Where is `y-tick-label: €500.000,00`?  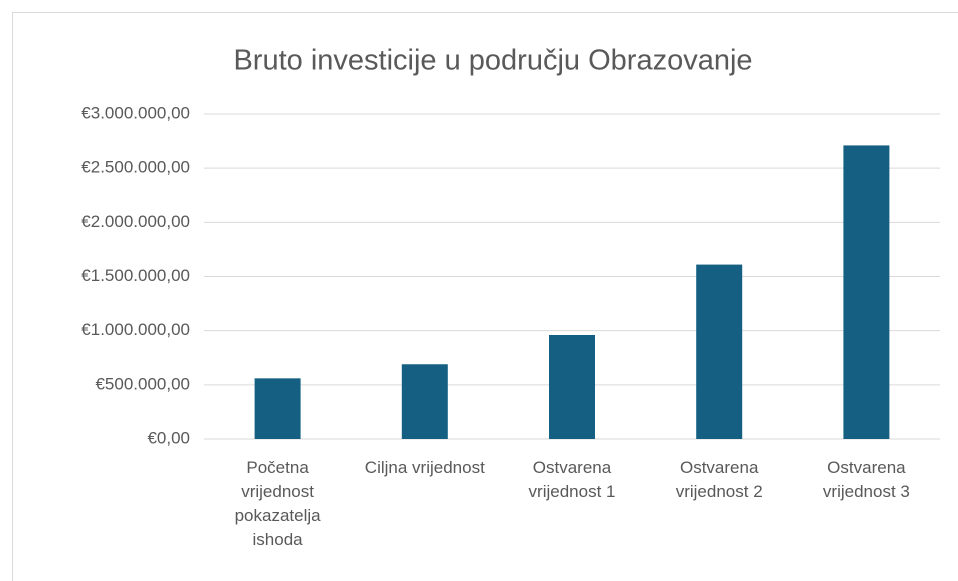
y-tick-label: €500.000,00 is located at coordinates (142, 383).